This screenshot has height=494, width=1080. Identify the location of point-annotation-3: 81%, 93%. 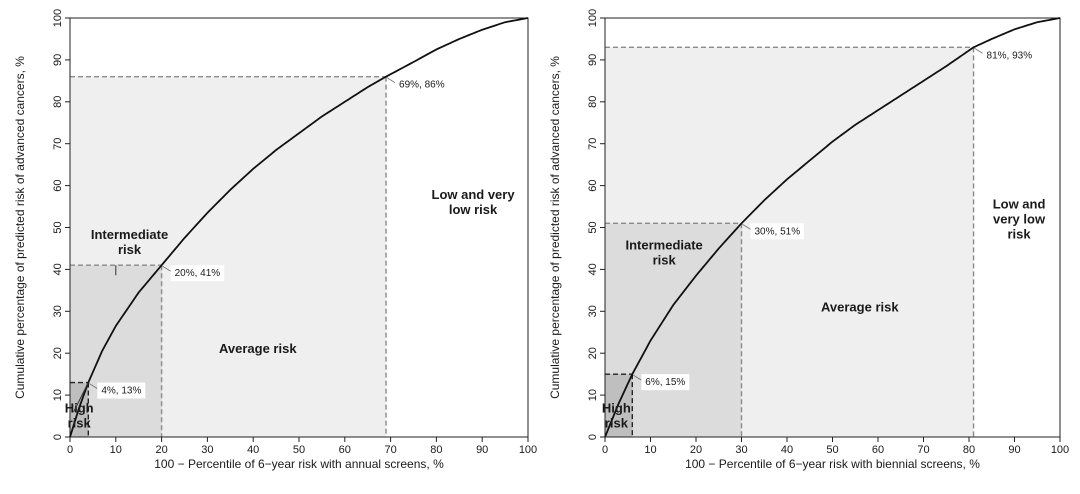
(1010, 55).